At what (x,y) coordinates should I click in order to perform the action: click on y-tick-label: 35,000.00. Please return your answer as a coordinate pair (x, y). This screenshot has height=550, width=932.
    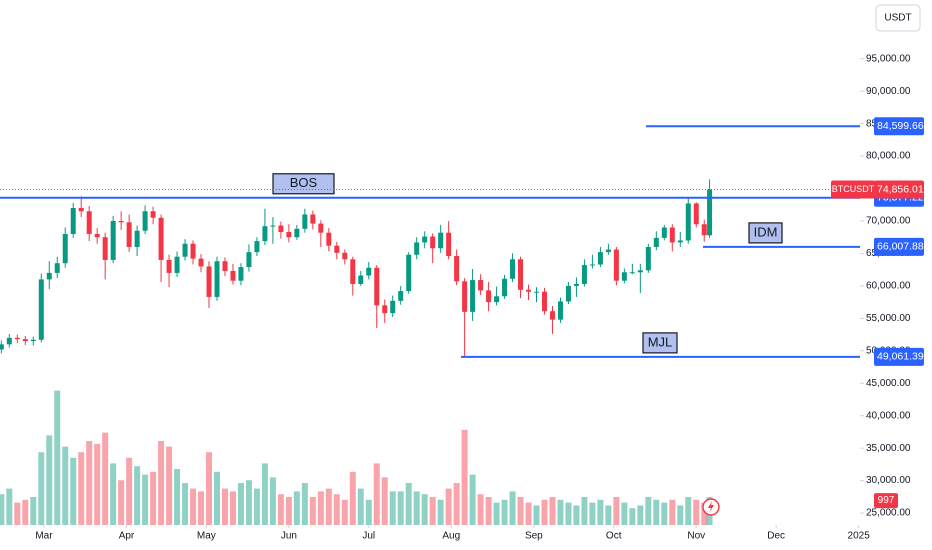
    Looking at the image, I should click on (888, 448).